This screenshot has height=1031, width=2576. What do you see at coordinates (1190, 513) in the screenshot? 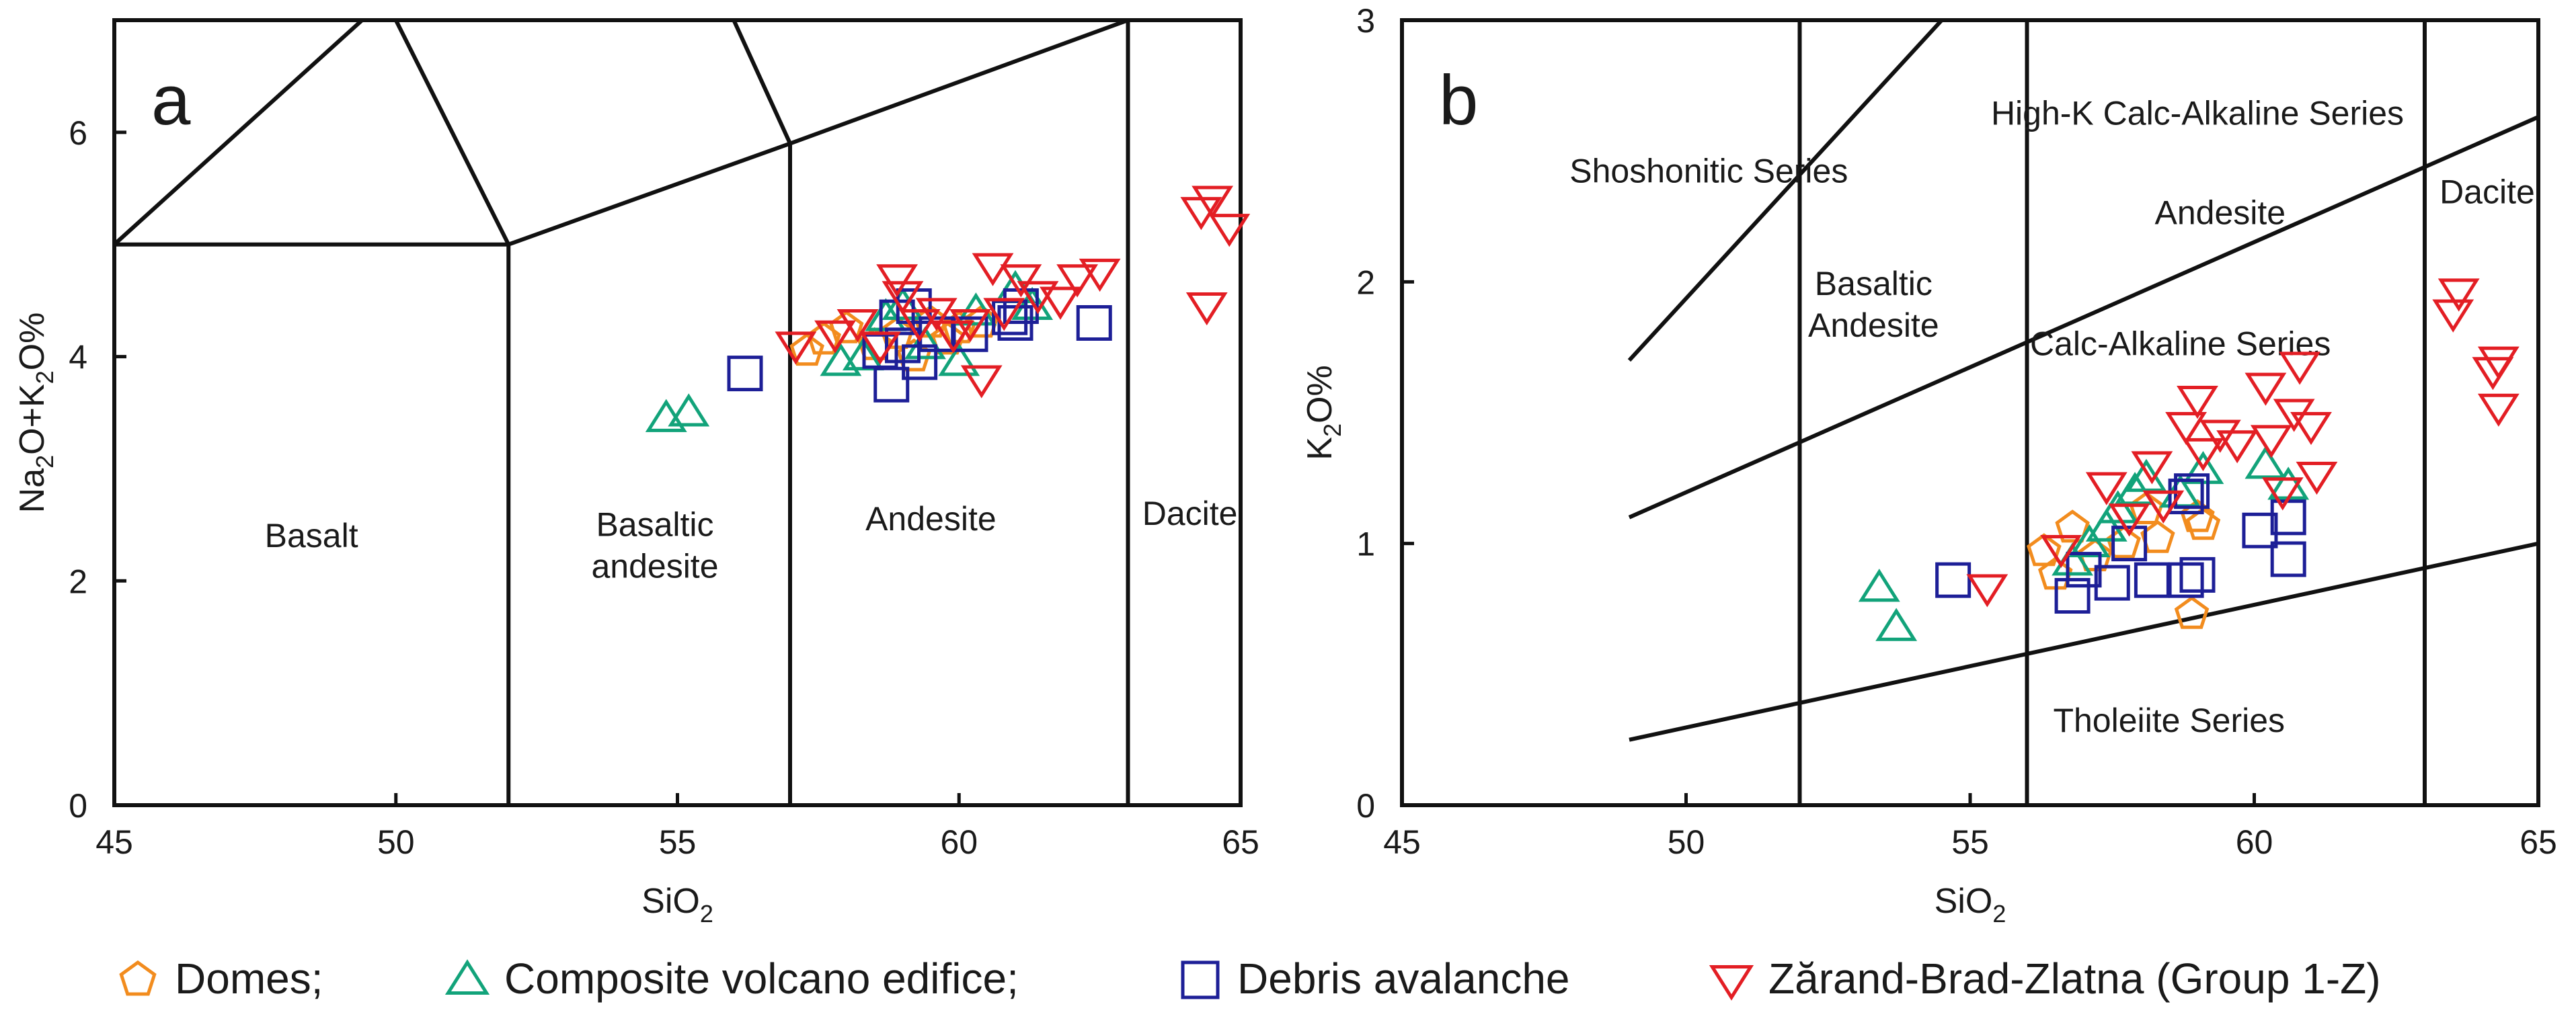
I see `region-label: Dacite` at bounding box center [1190, 513].